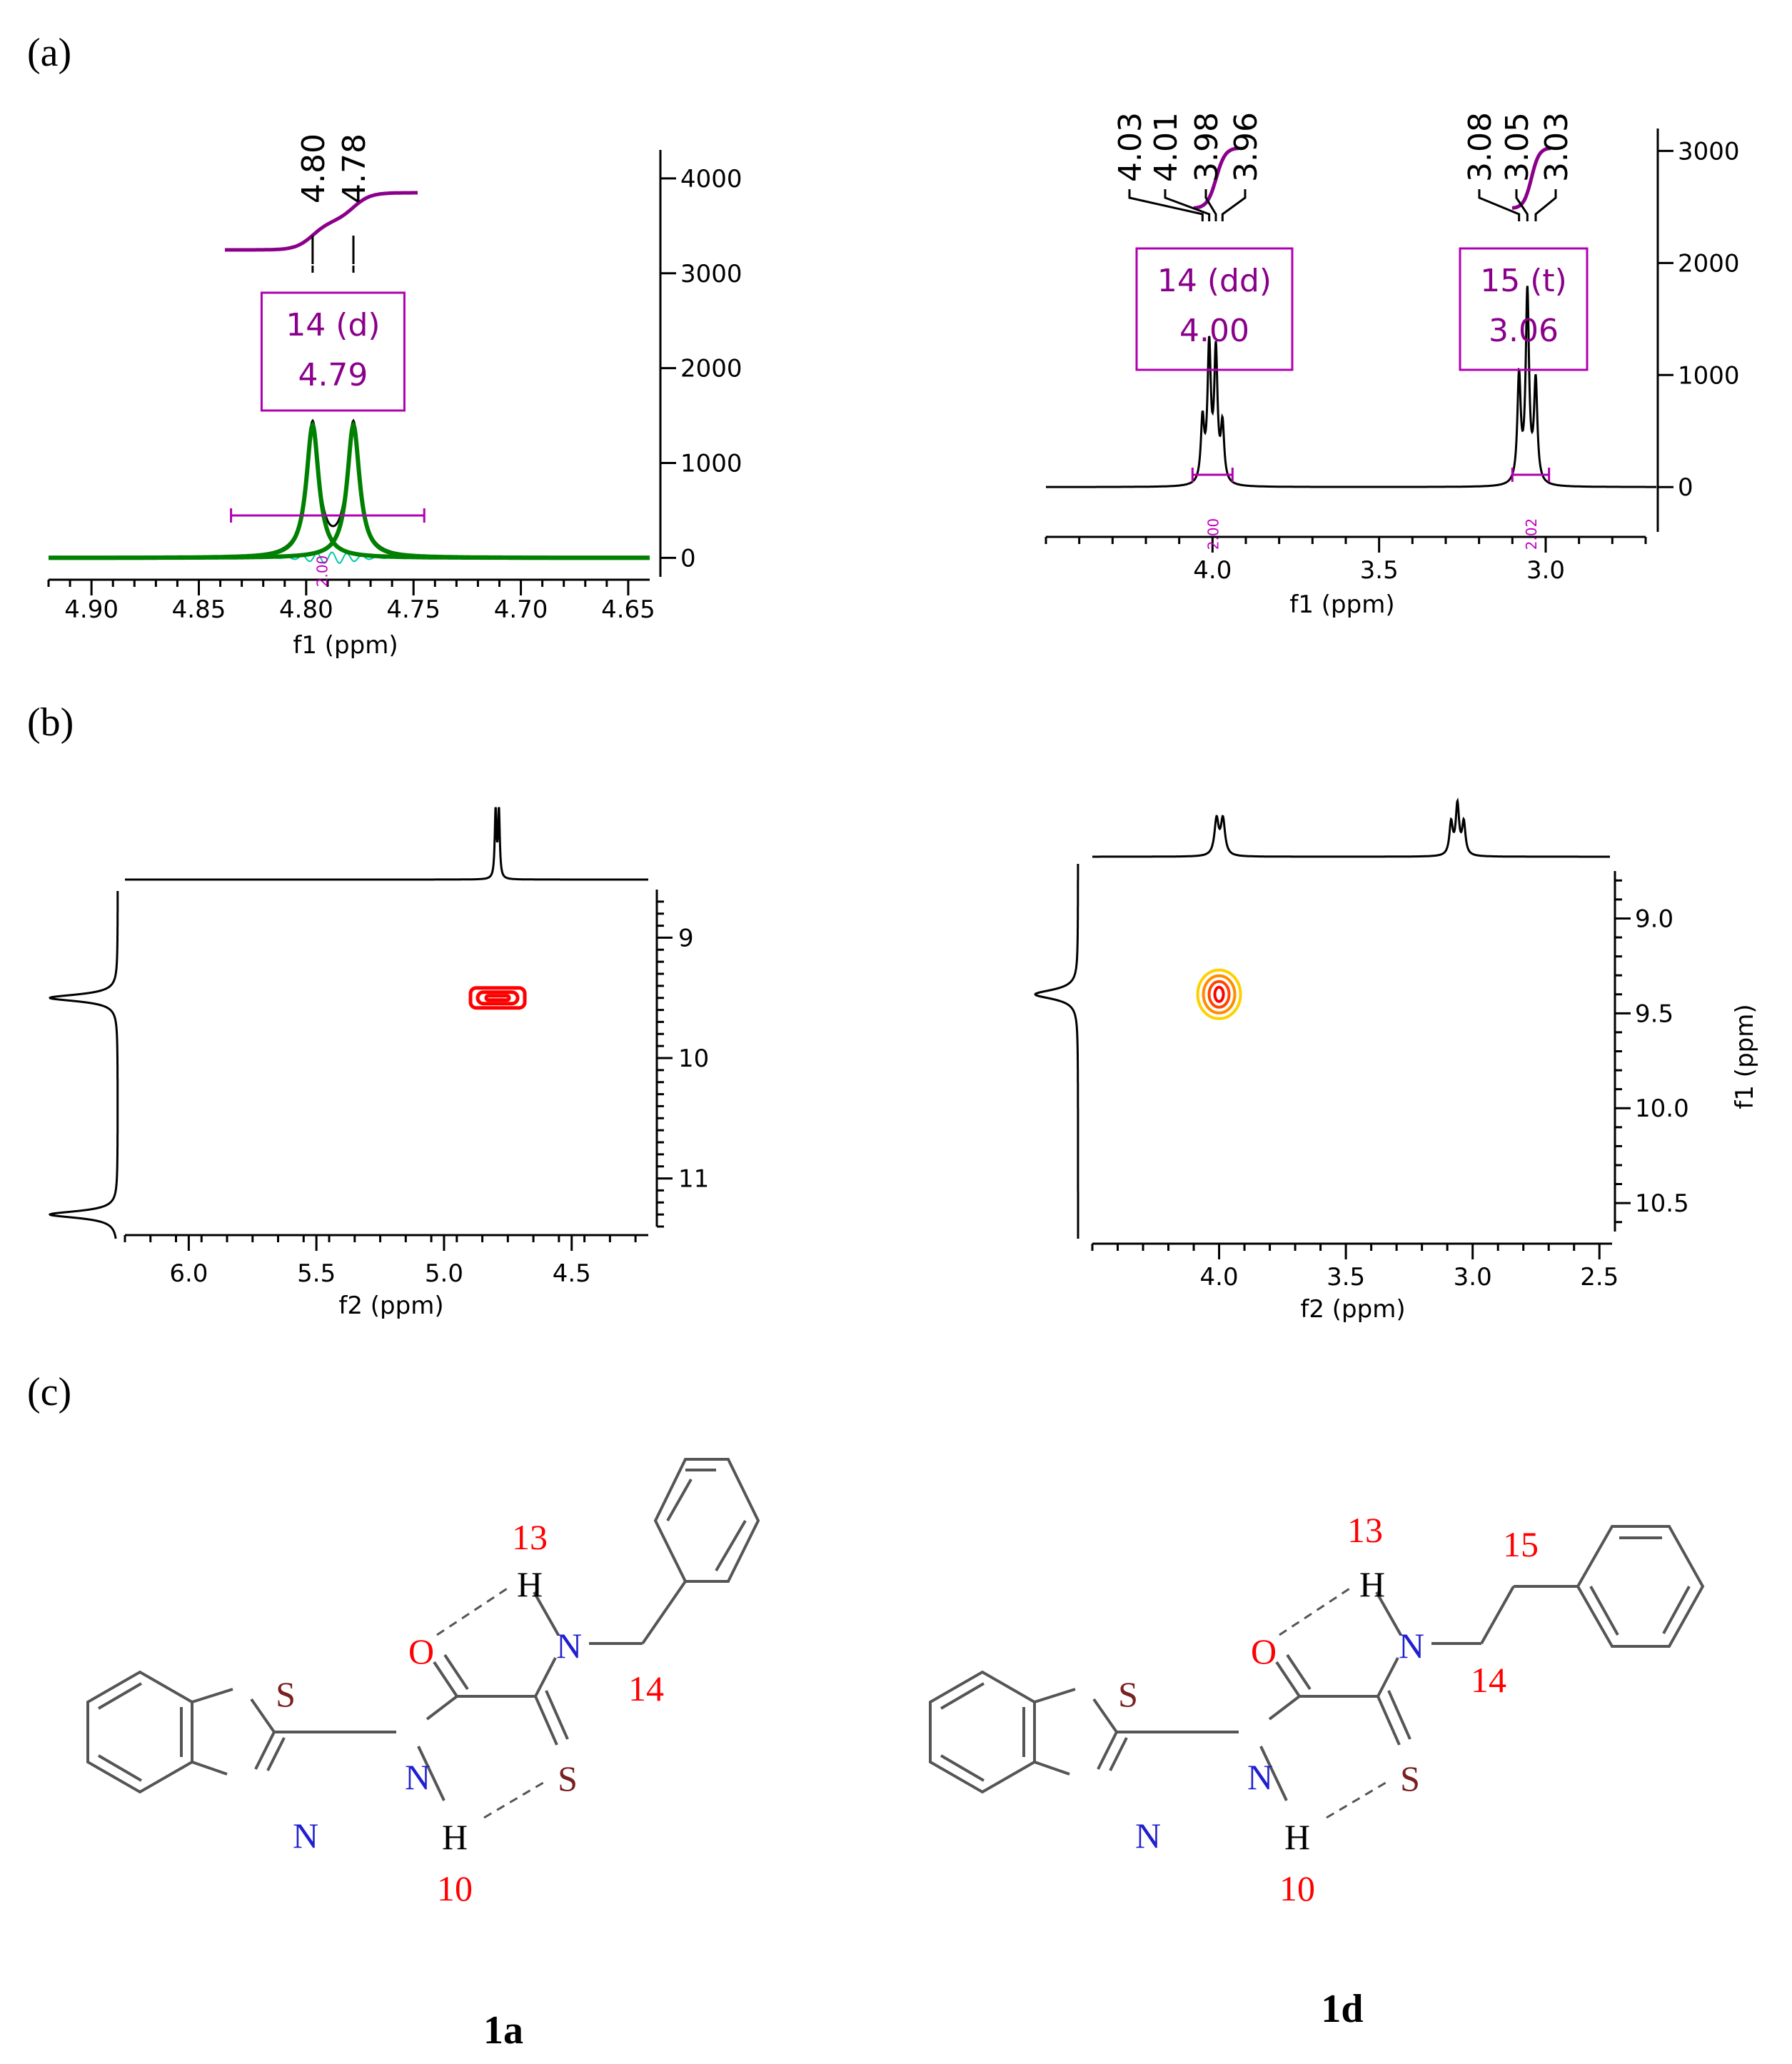 This screenshot has width=1792, height=2064. What do you see at coordinates (444, 1273) in the screenshot?
I see `x-tick-label: 5.0` at bounding box center [444, 1273].